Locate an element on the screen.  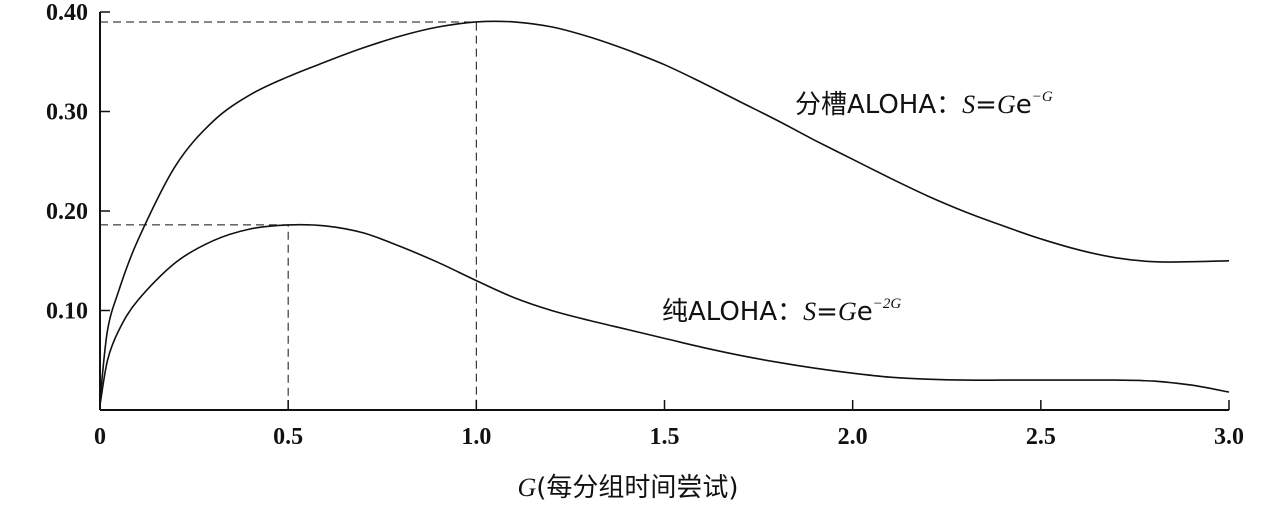
y-tick-label: 0.40 is located at coordinates (67, 13).